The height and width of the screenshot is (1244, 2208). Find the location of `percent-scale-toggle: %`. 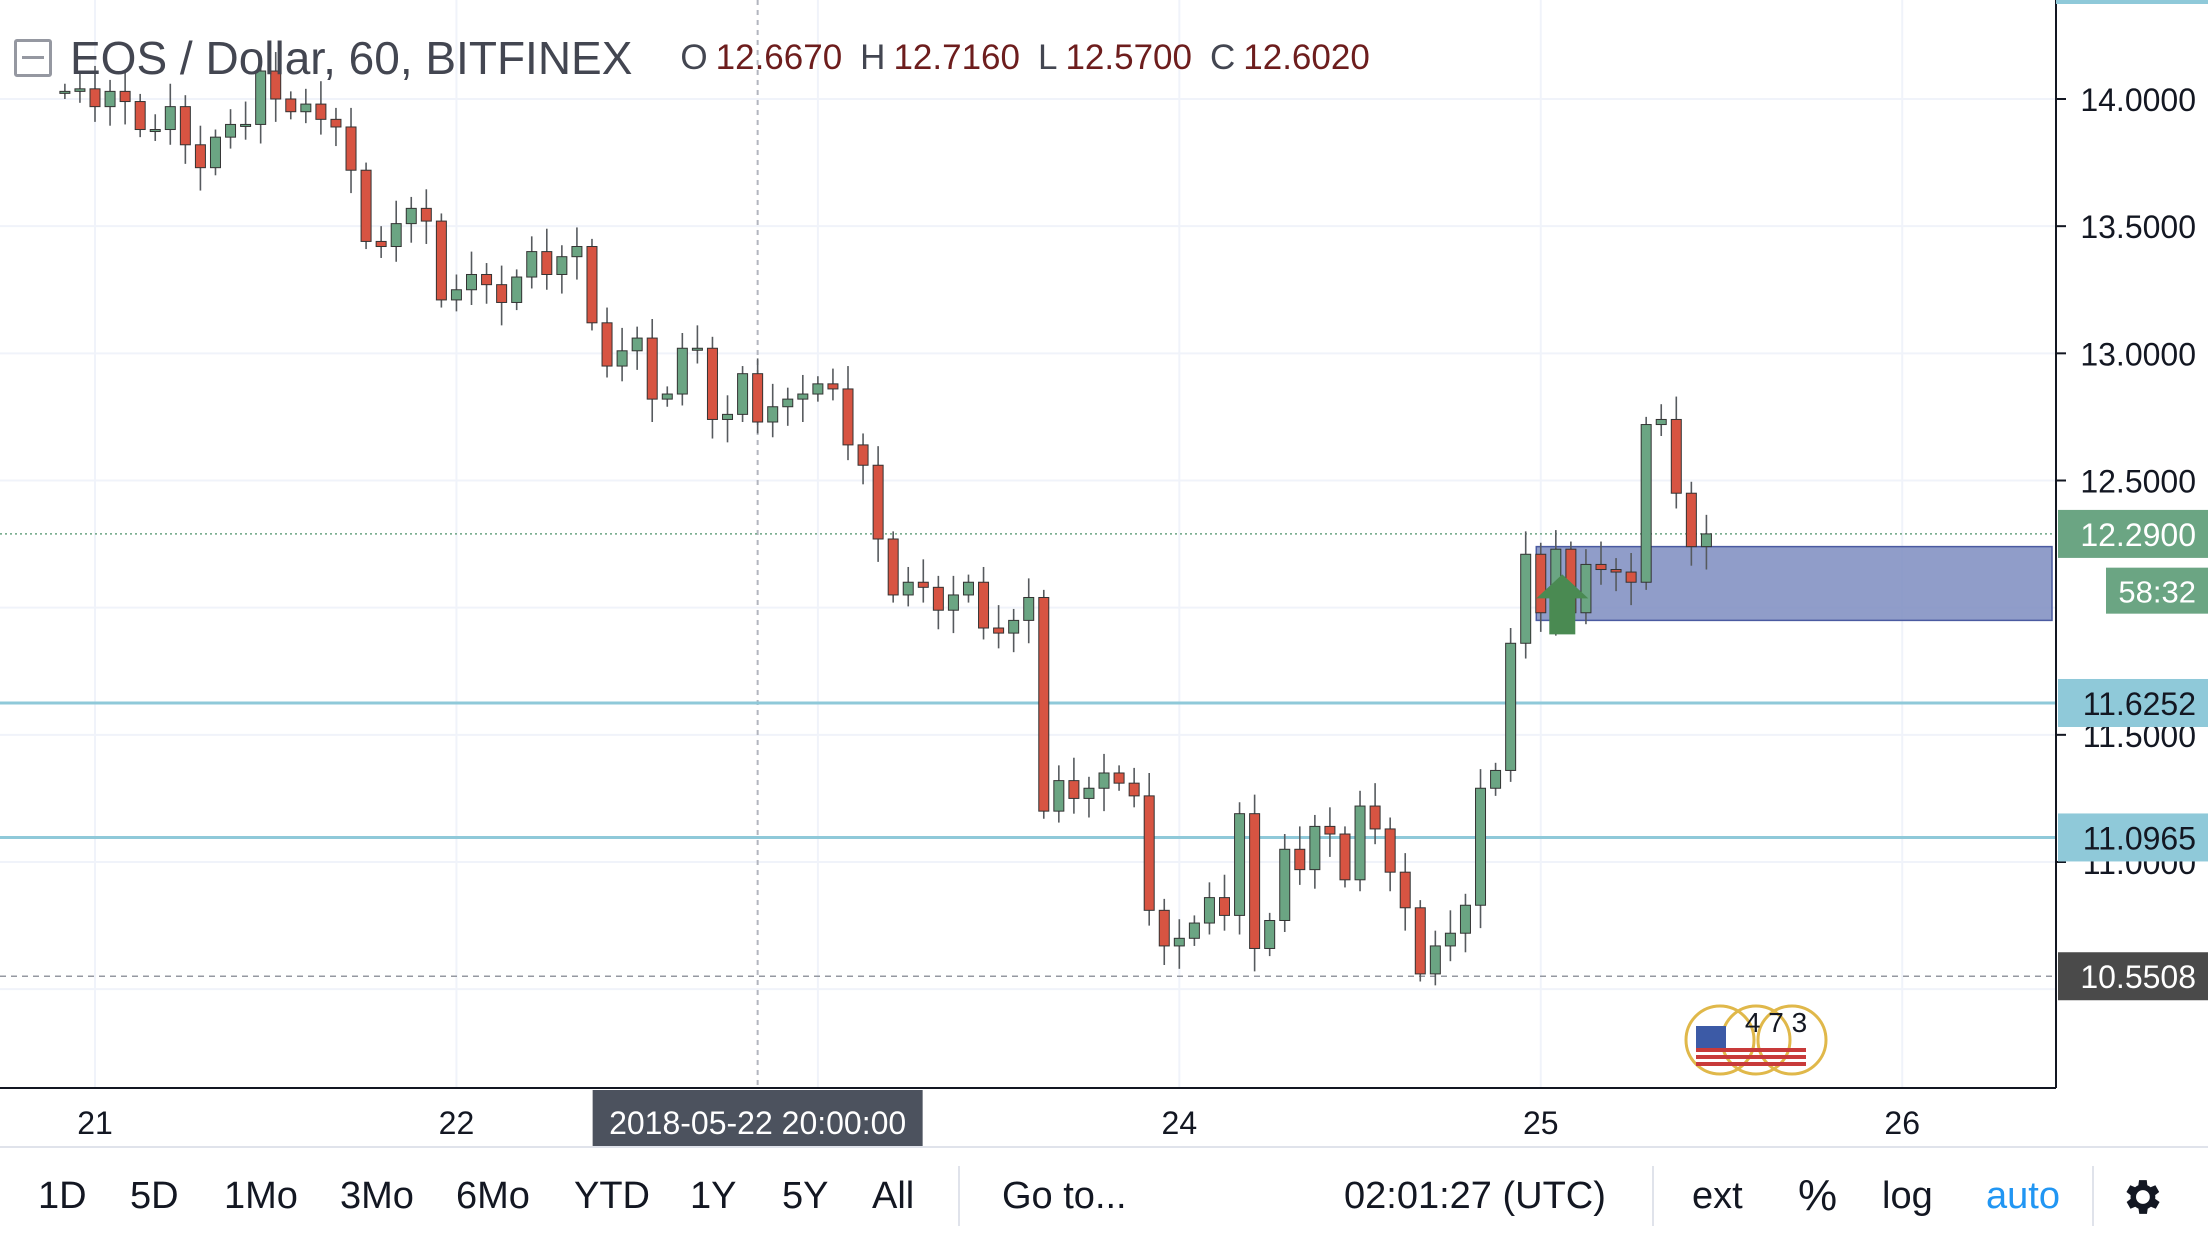

percent-scale-toggle: % is located at coordinates (1818, 1195).